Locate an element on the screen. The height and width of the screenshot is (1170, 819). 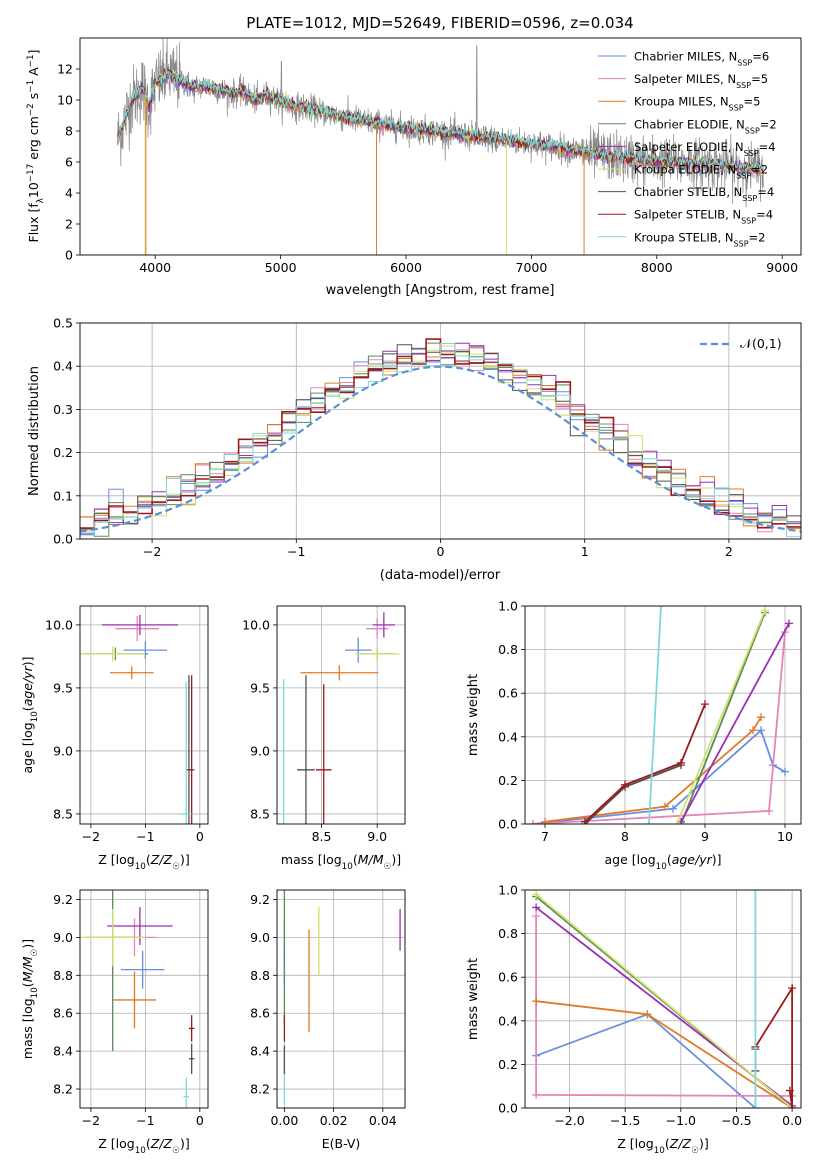
x-tick-label: 4000 is located at coordinates (155, 267).